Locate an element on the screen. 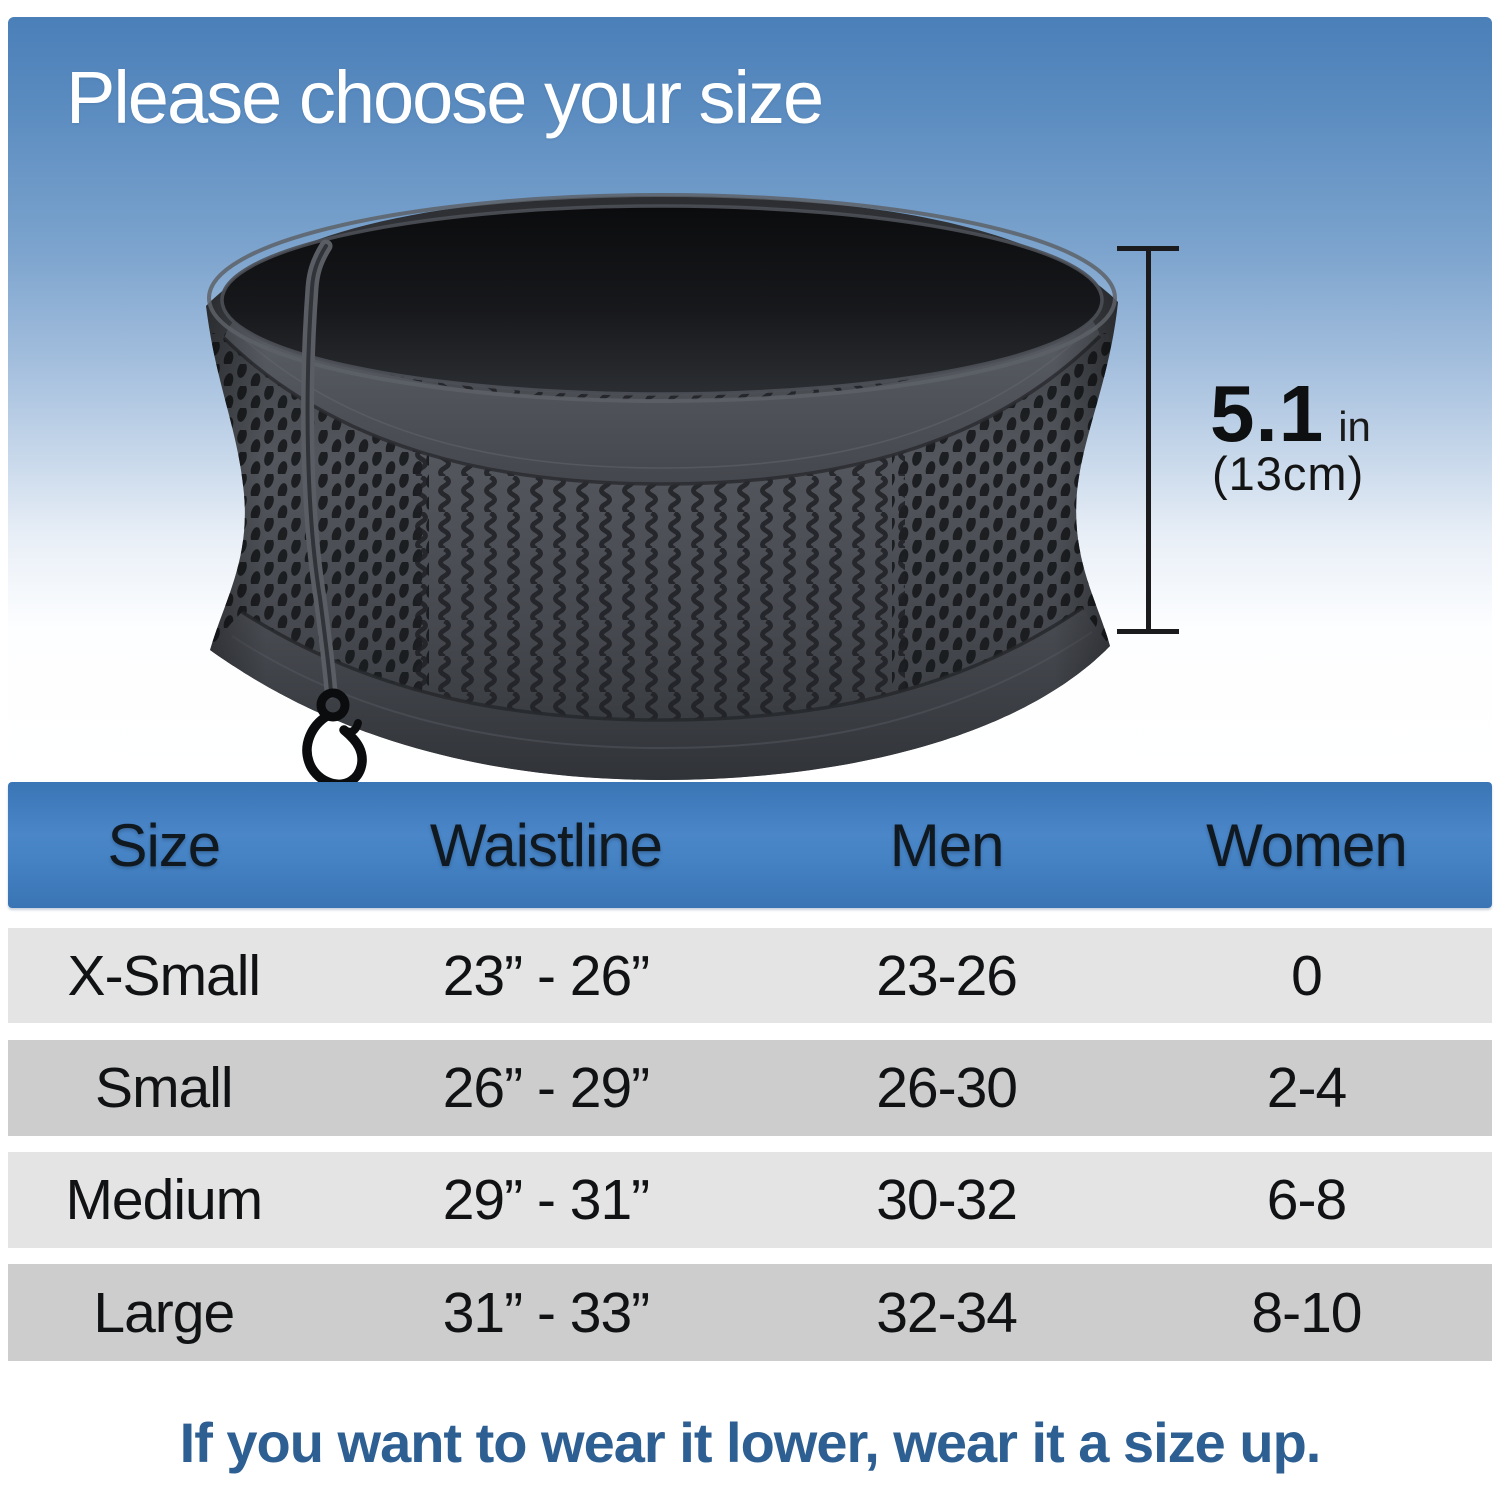 The height and width of the screenshot is (1500, 1500). cell-men: 32-34 is located at coordinates (947, 1312).